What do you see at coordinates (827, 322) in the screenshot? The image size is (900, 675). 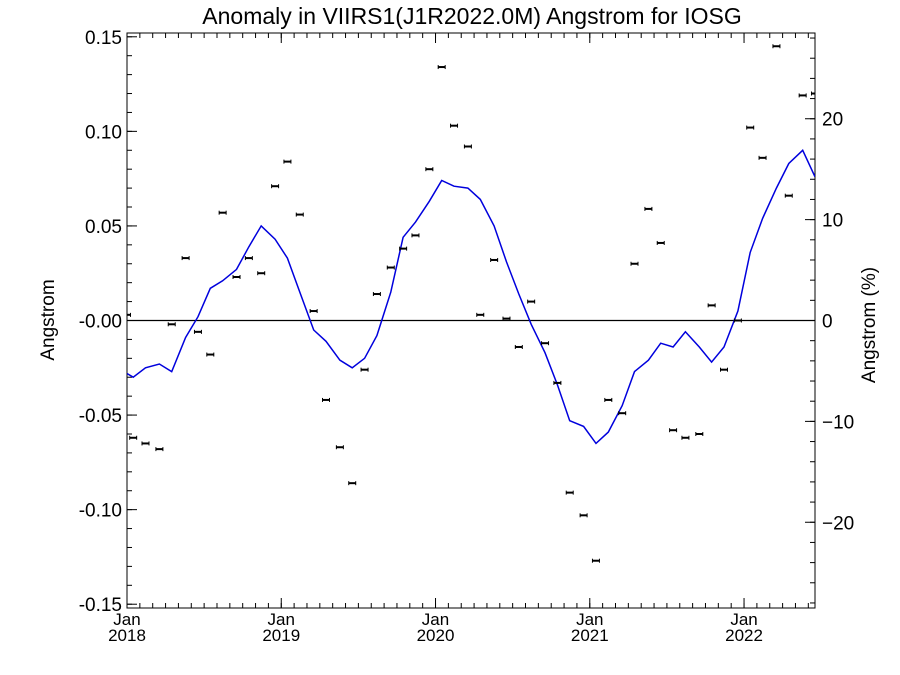 I see `y2-tick-label: 0` at bounding box center [827, 322].